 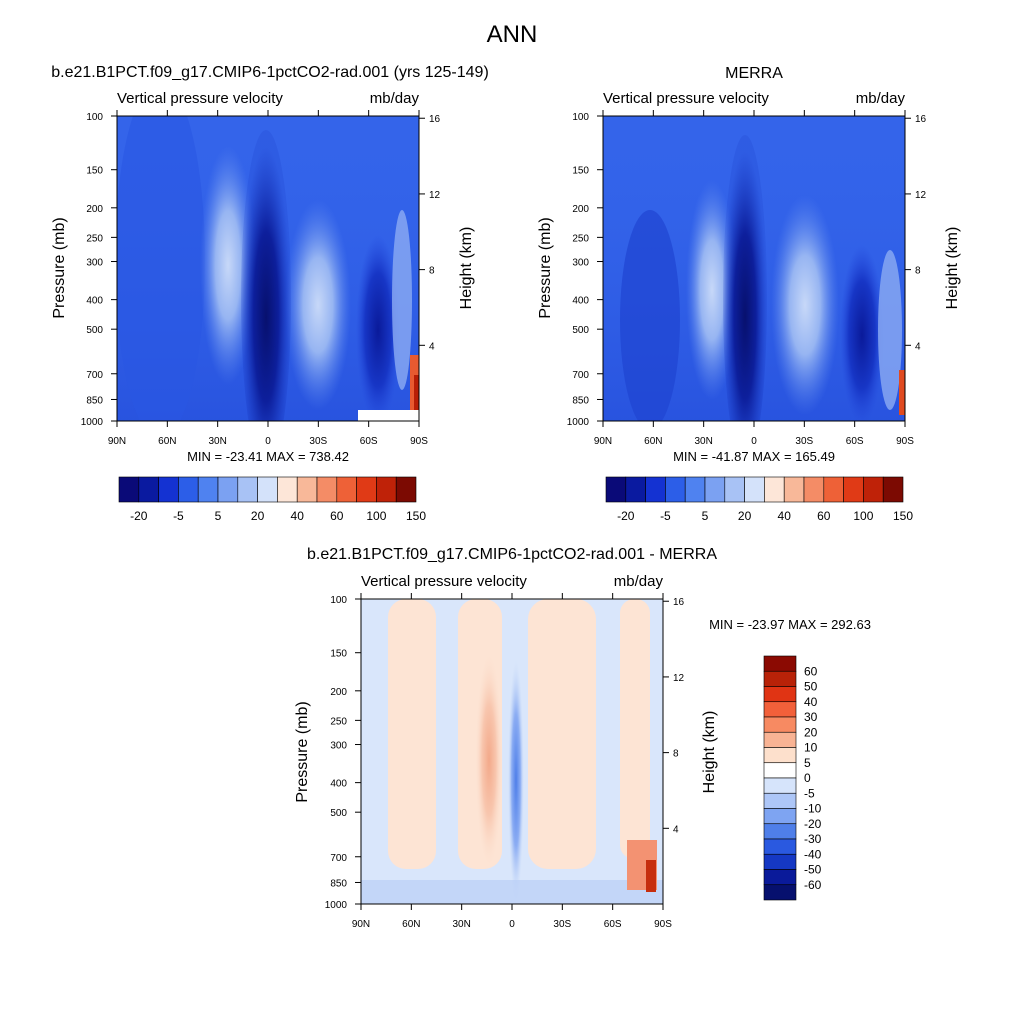 What do you see at coordinates (161, 268) in the screenshot?
I see `field-band-nh-subtropic` at bounding box center [161, 268].